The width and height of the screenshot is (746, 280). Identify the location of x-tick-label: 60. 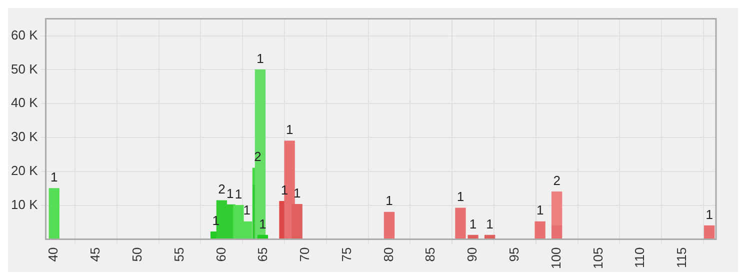
(220, 254).